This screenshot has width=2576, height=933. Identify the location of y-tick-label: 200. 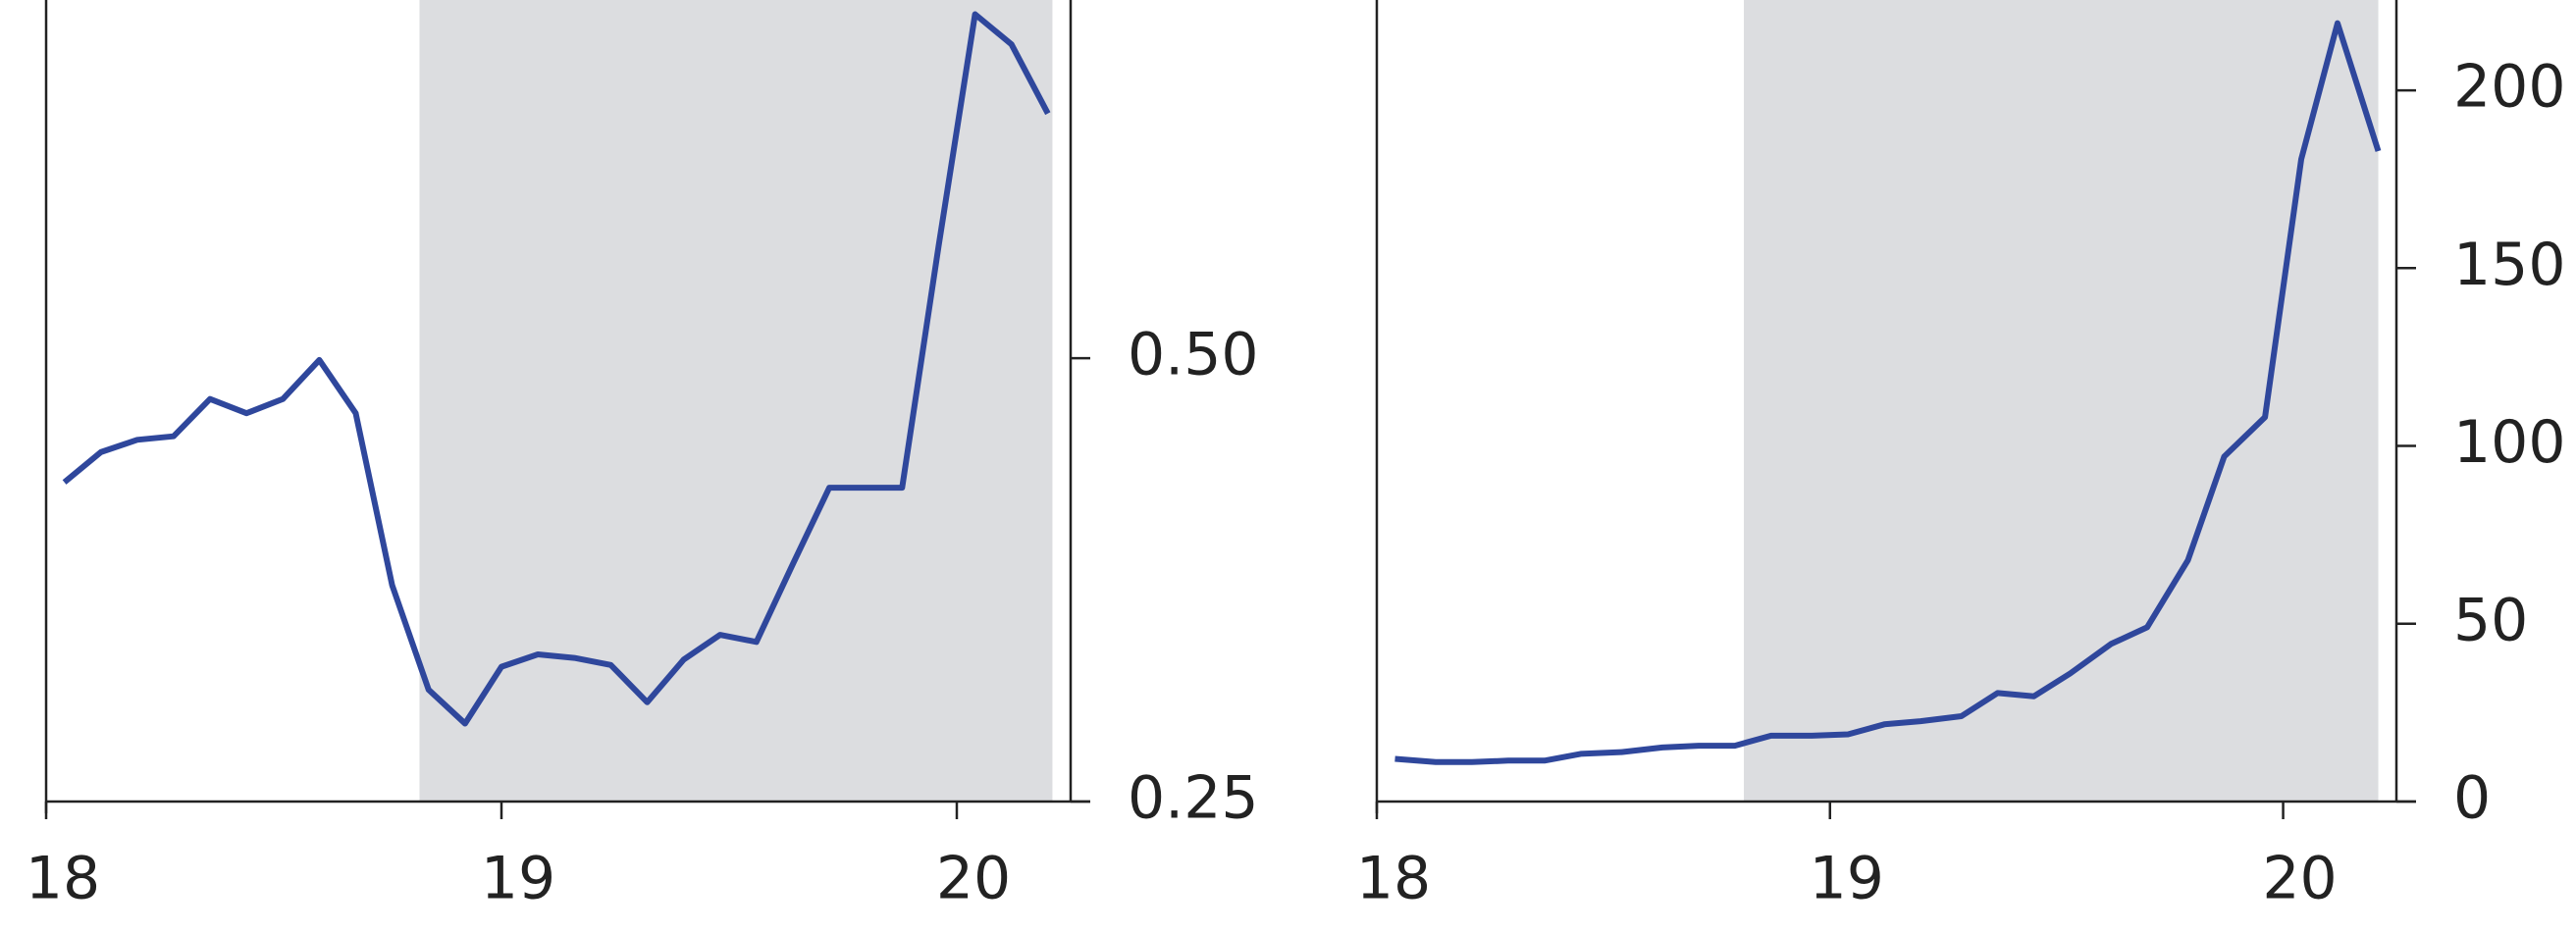
(2509, 87).